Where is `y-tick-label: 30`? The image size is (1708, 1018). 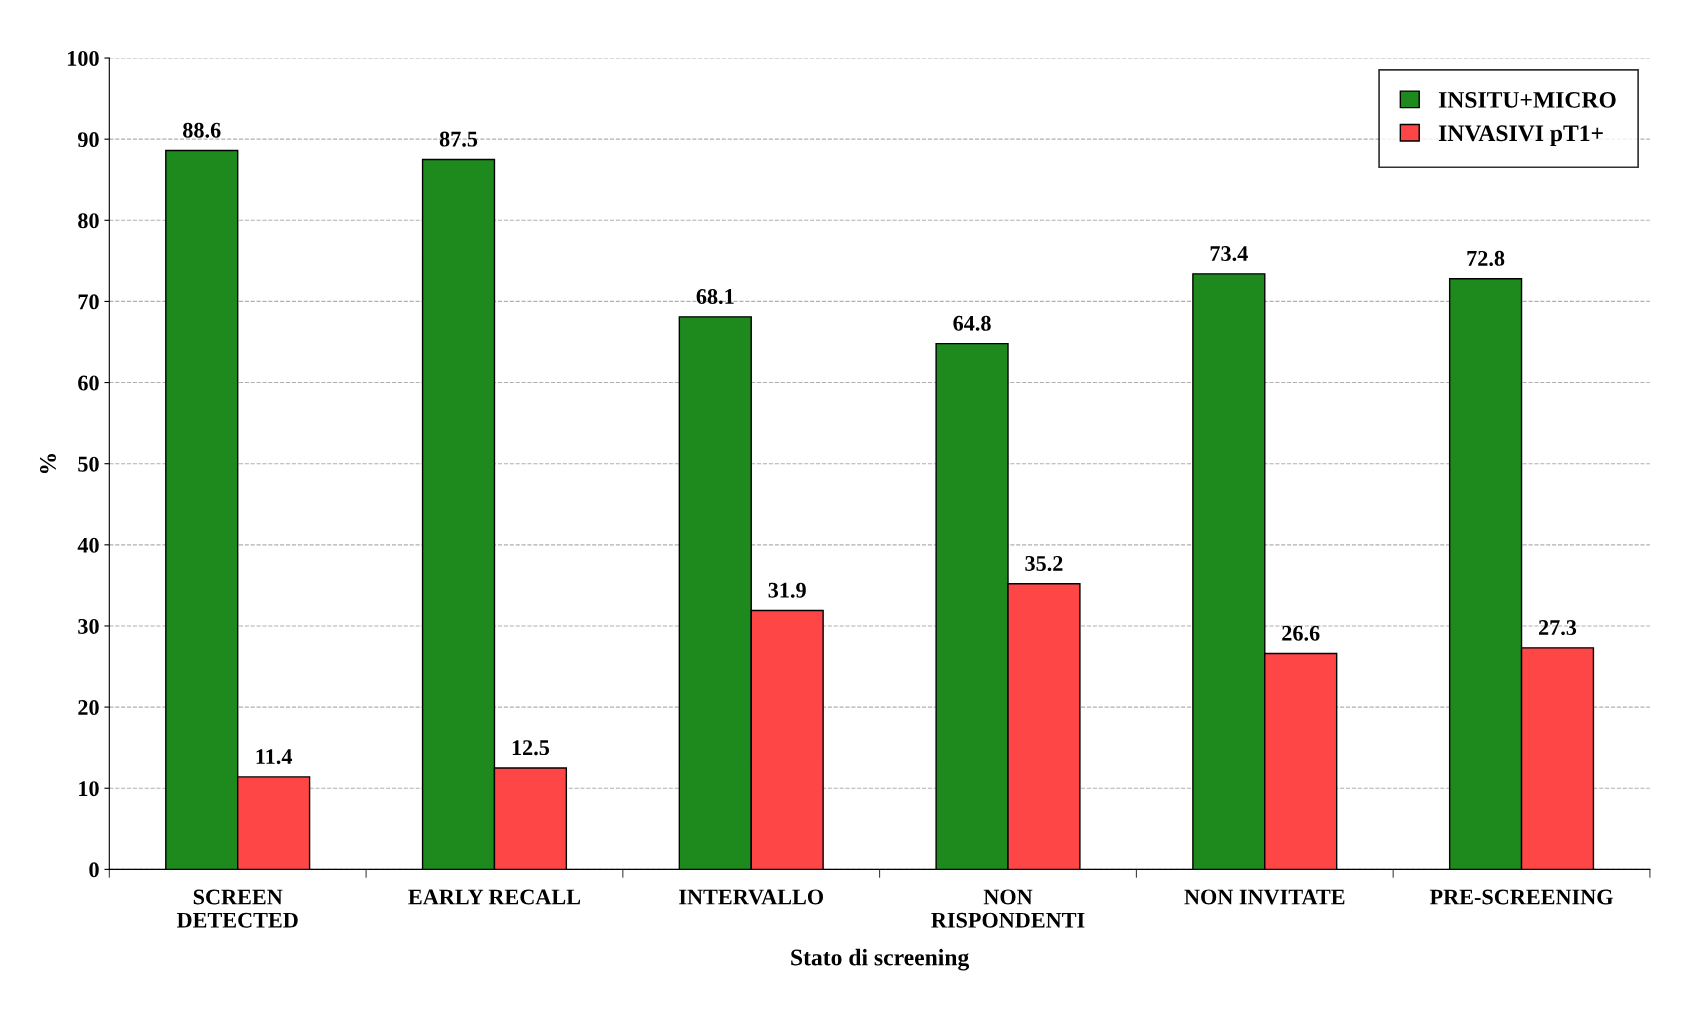 y-tick-label: 30 is located at coordinates (88, 626).